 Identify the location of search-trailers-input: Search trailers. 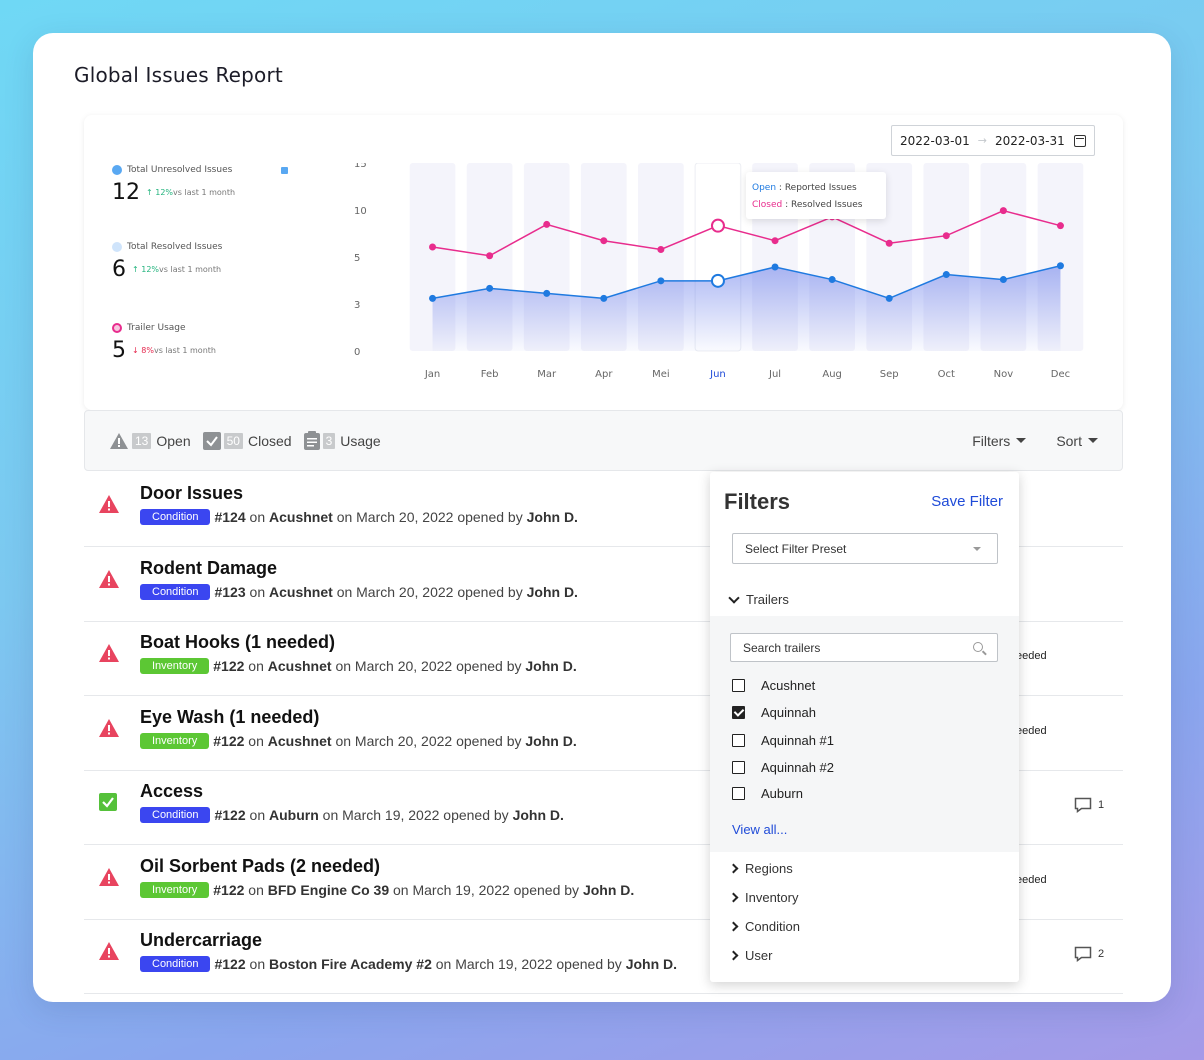
(864, 647).